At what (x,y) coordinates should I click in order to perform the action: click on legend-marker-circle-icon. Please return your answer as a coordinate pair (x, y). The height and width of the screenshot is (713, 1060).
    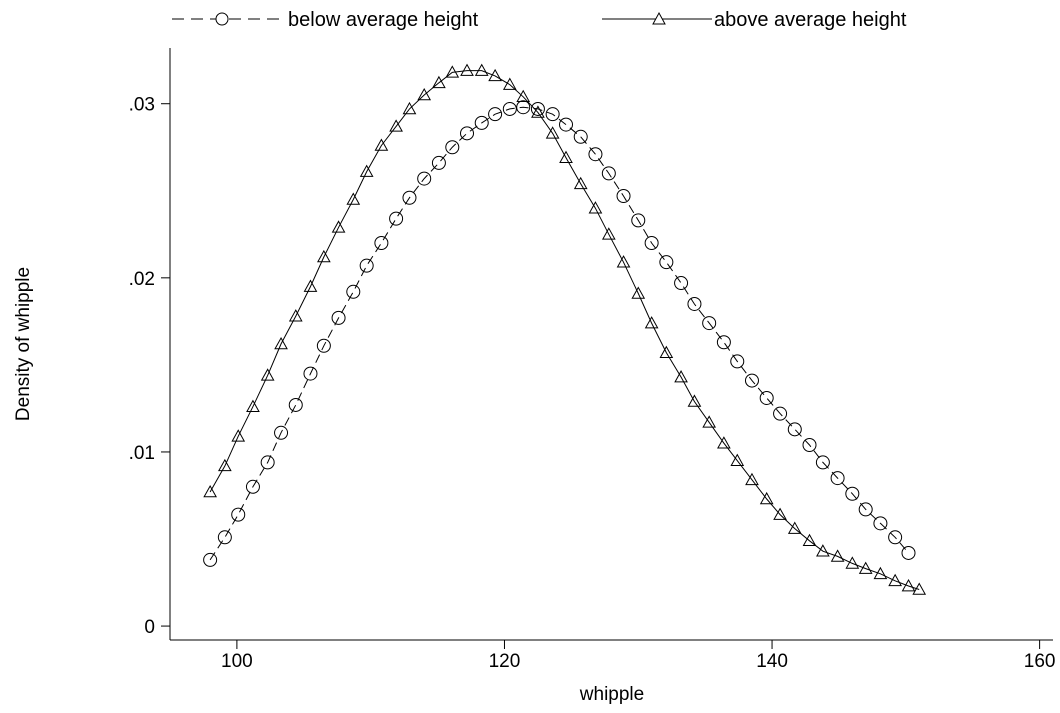
    Looking at the image, I should click on (222, 19).